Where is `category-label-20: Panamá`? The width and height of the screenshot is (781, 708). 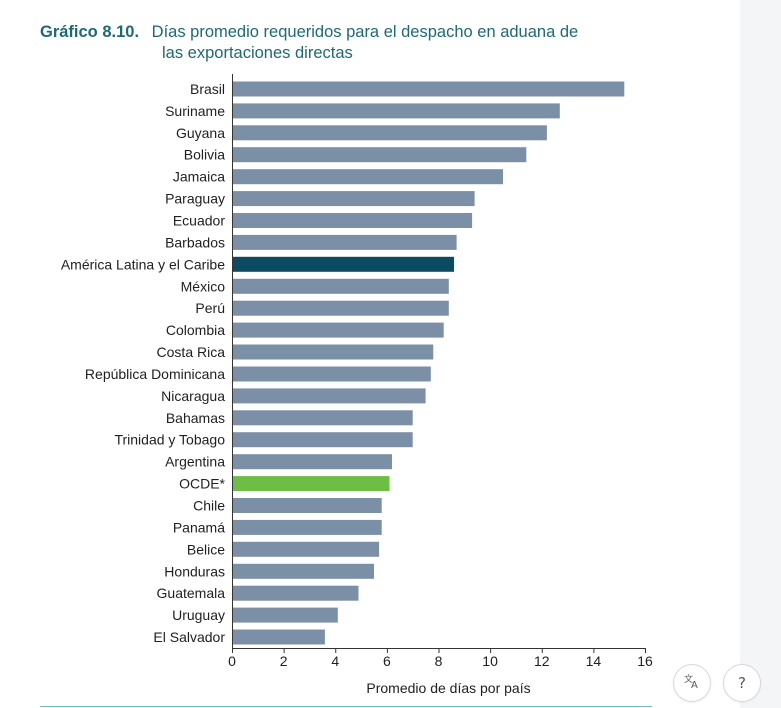
category-label-20: Panamá is located at coordinates (199, 527).